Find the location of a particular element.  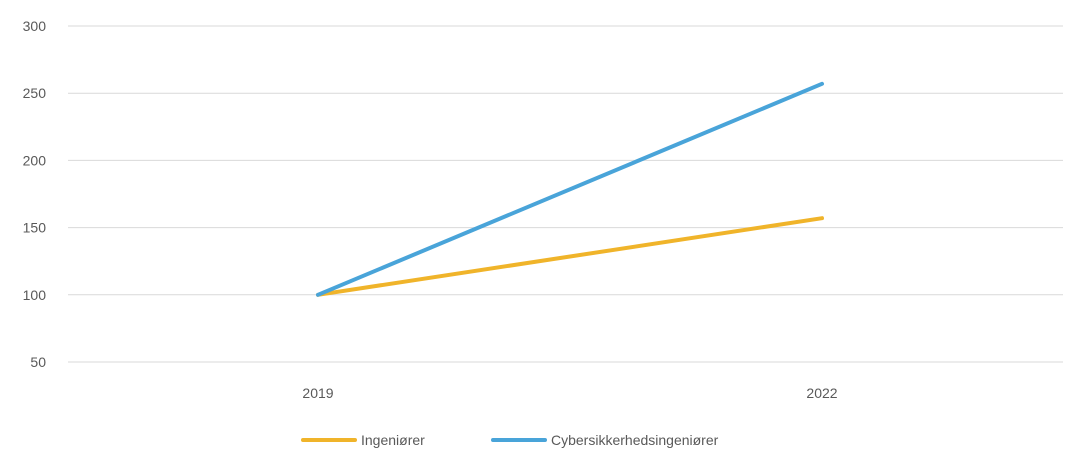

legend: Ingeniører Cybersikkerhedsingeniører is located at coordinates (510, 440).